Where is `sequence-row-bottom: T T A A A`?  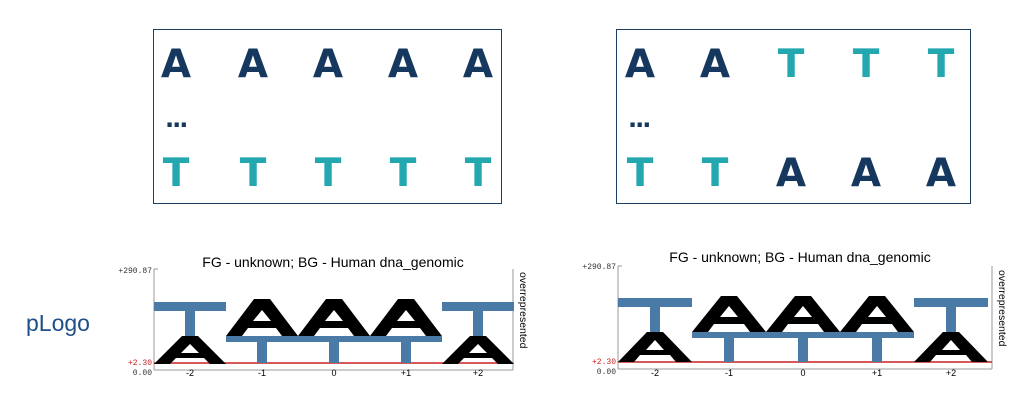
sequence-row-bottom: T T A A A is located at coordinates (793, 174).